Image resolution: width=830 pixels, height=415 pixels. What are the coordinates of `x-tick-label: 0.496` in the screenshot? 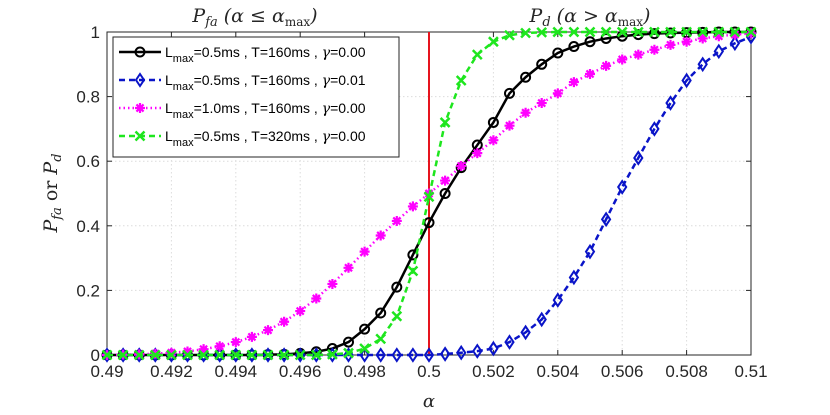 It's located at (300, 371).